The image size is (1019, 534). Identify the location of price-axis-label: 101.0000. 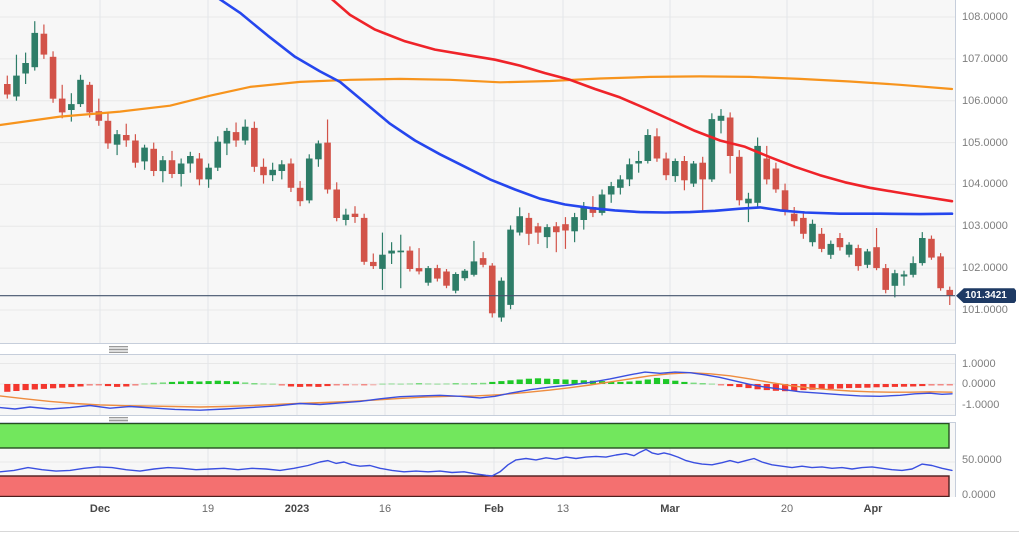
(985, 310).